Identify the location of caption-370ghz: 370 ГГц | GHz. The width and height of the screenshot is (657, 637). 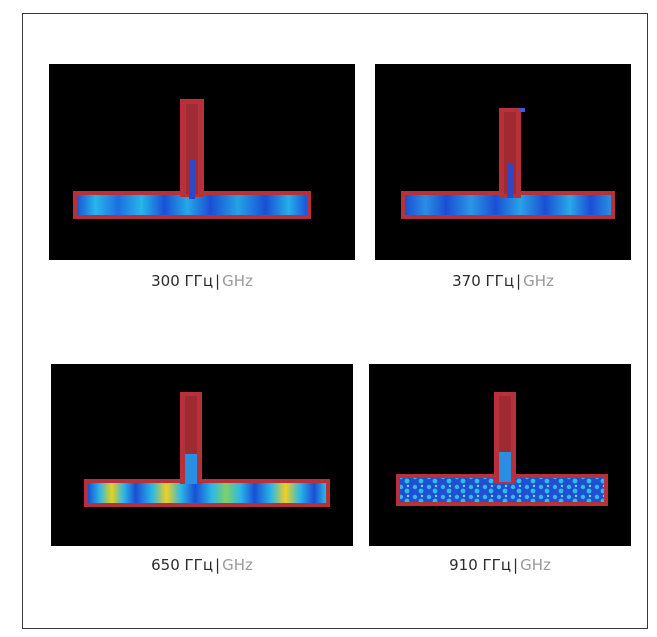
(503, 281).